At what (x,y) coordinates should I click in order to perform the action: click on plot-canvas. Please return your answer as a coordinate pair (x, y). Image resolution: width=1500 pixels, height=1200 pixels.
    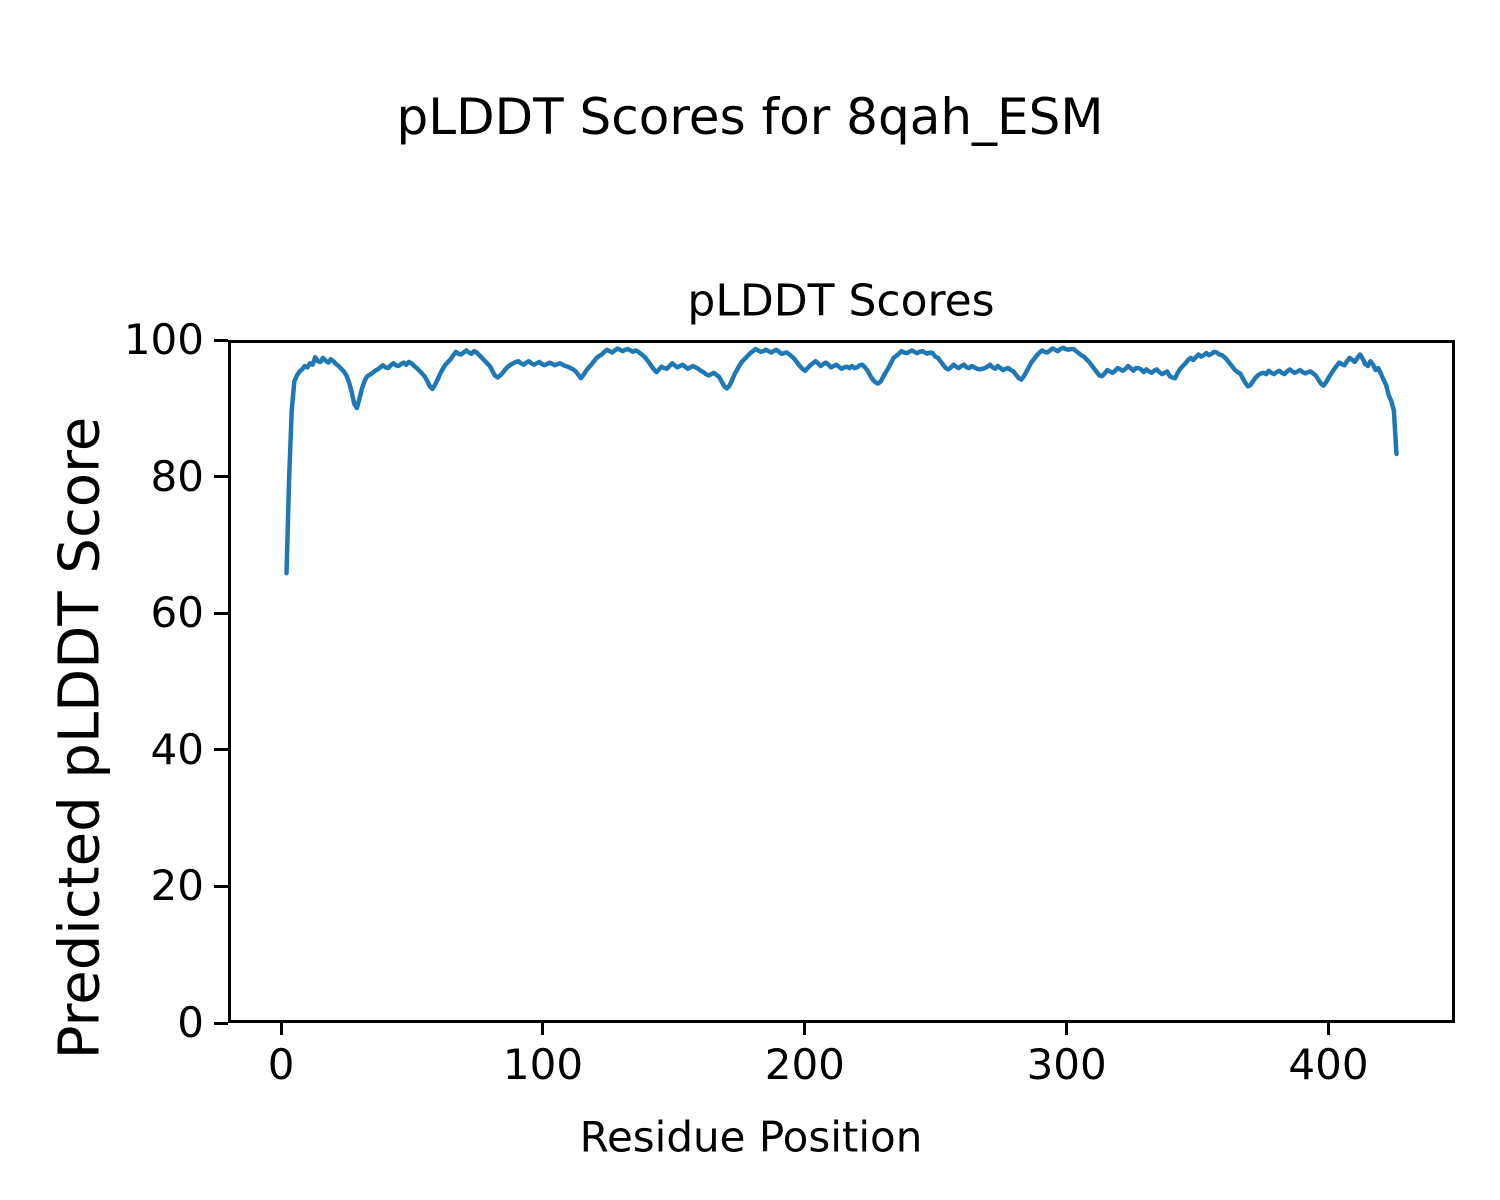
    Looking at the image, I should click on (841, 460).